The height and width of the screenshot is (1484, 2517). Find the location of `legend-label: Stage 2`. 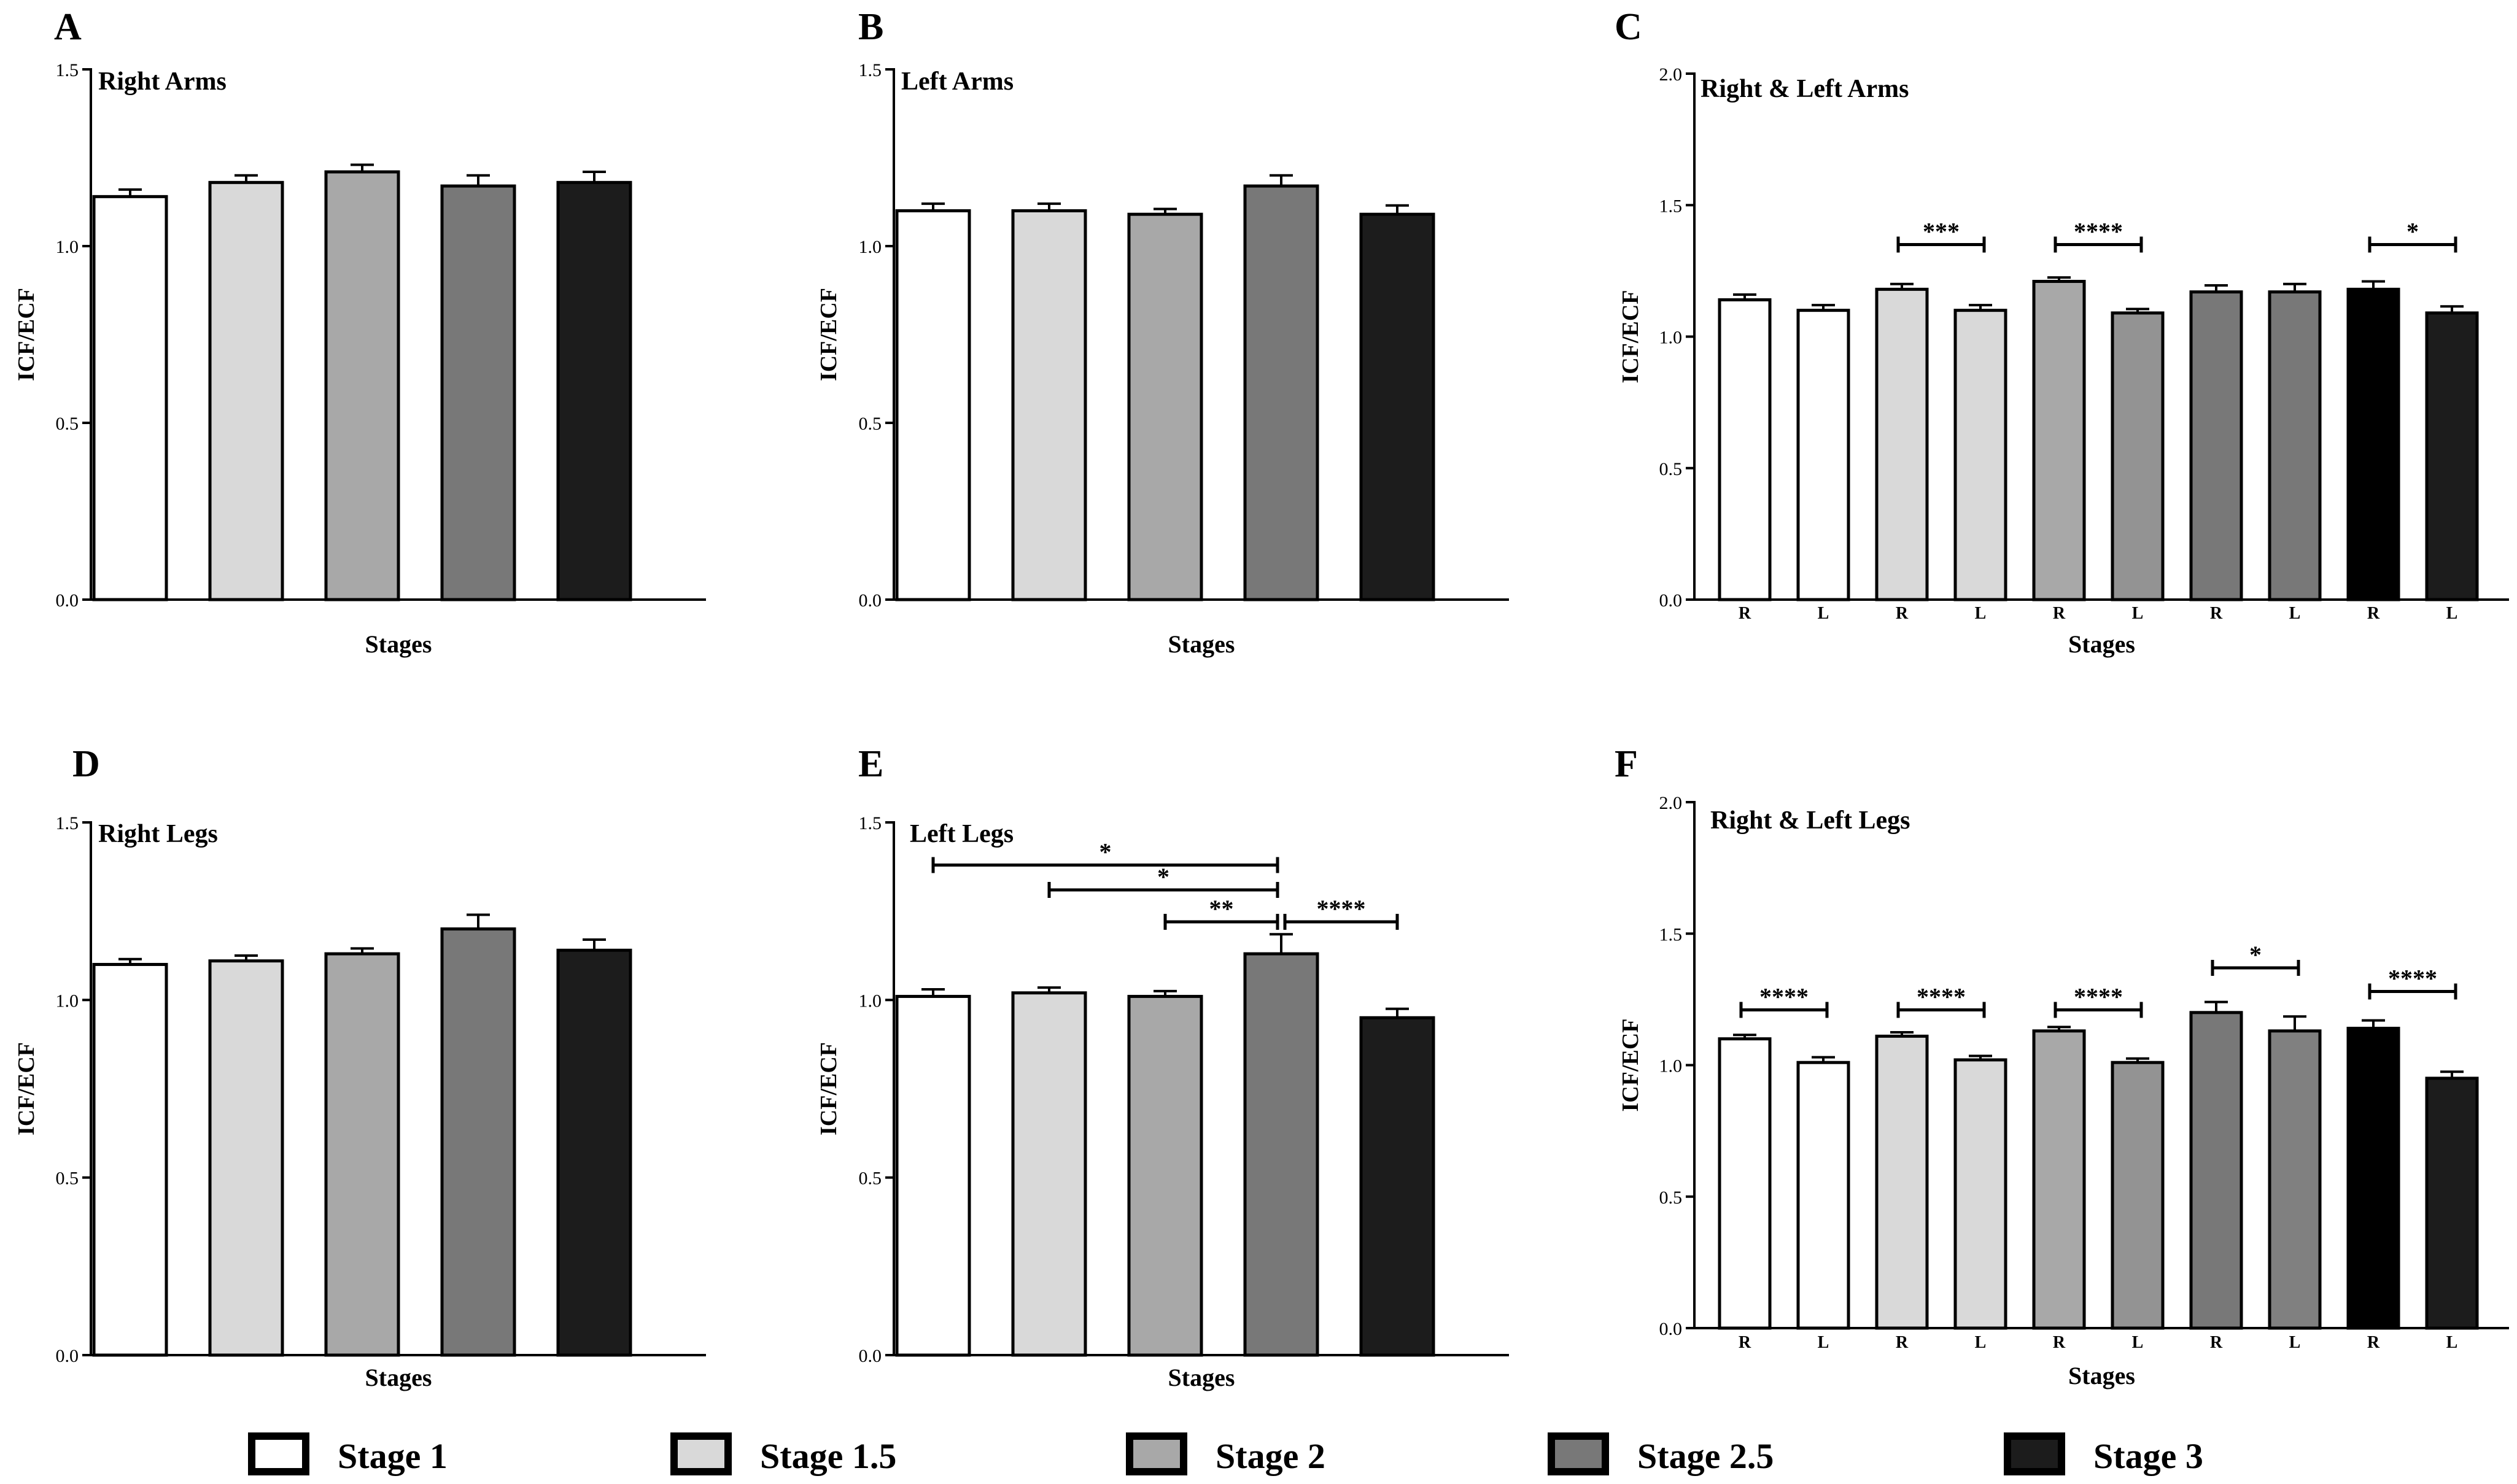

legend-label: Stage 2 is located at coordinates (1270, 1456).